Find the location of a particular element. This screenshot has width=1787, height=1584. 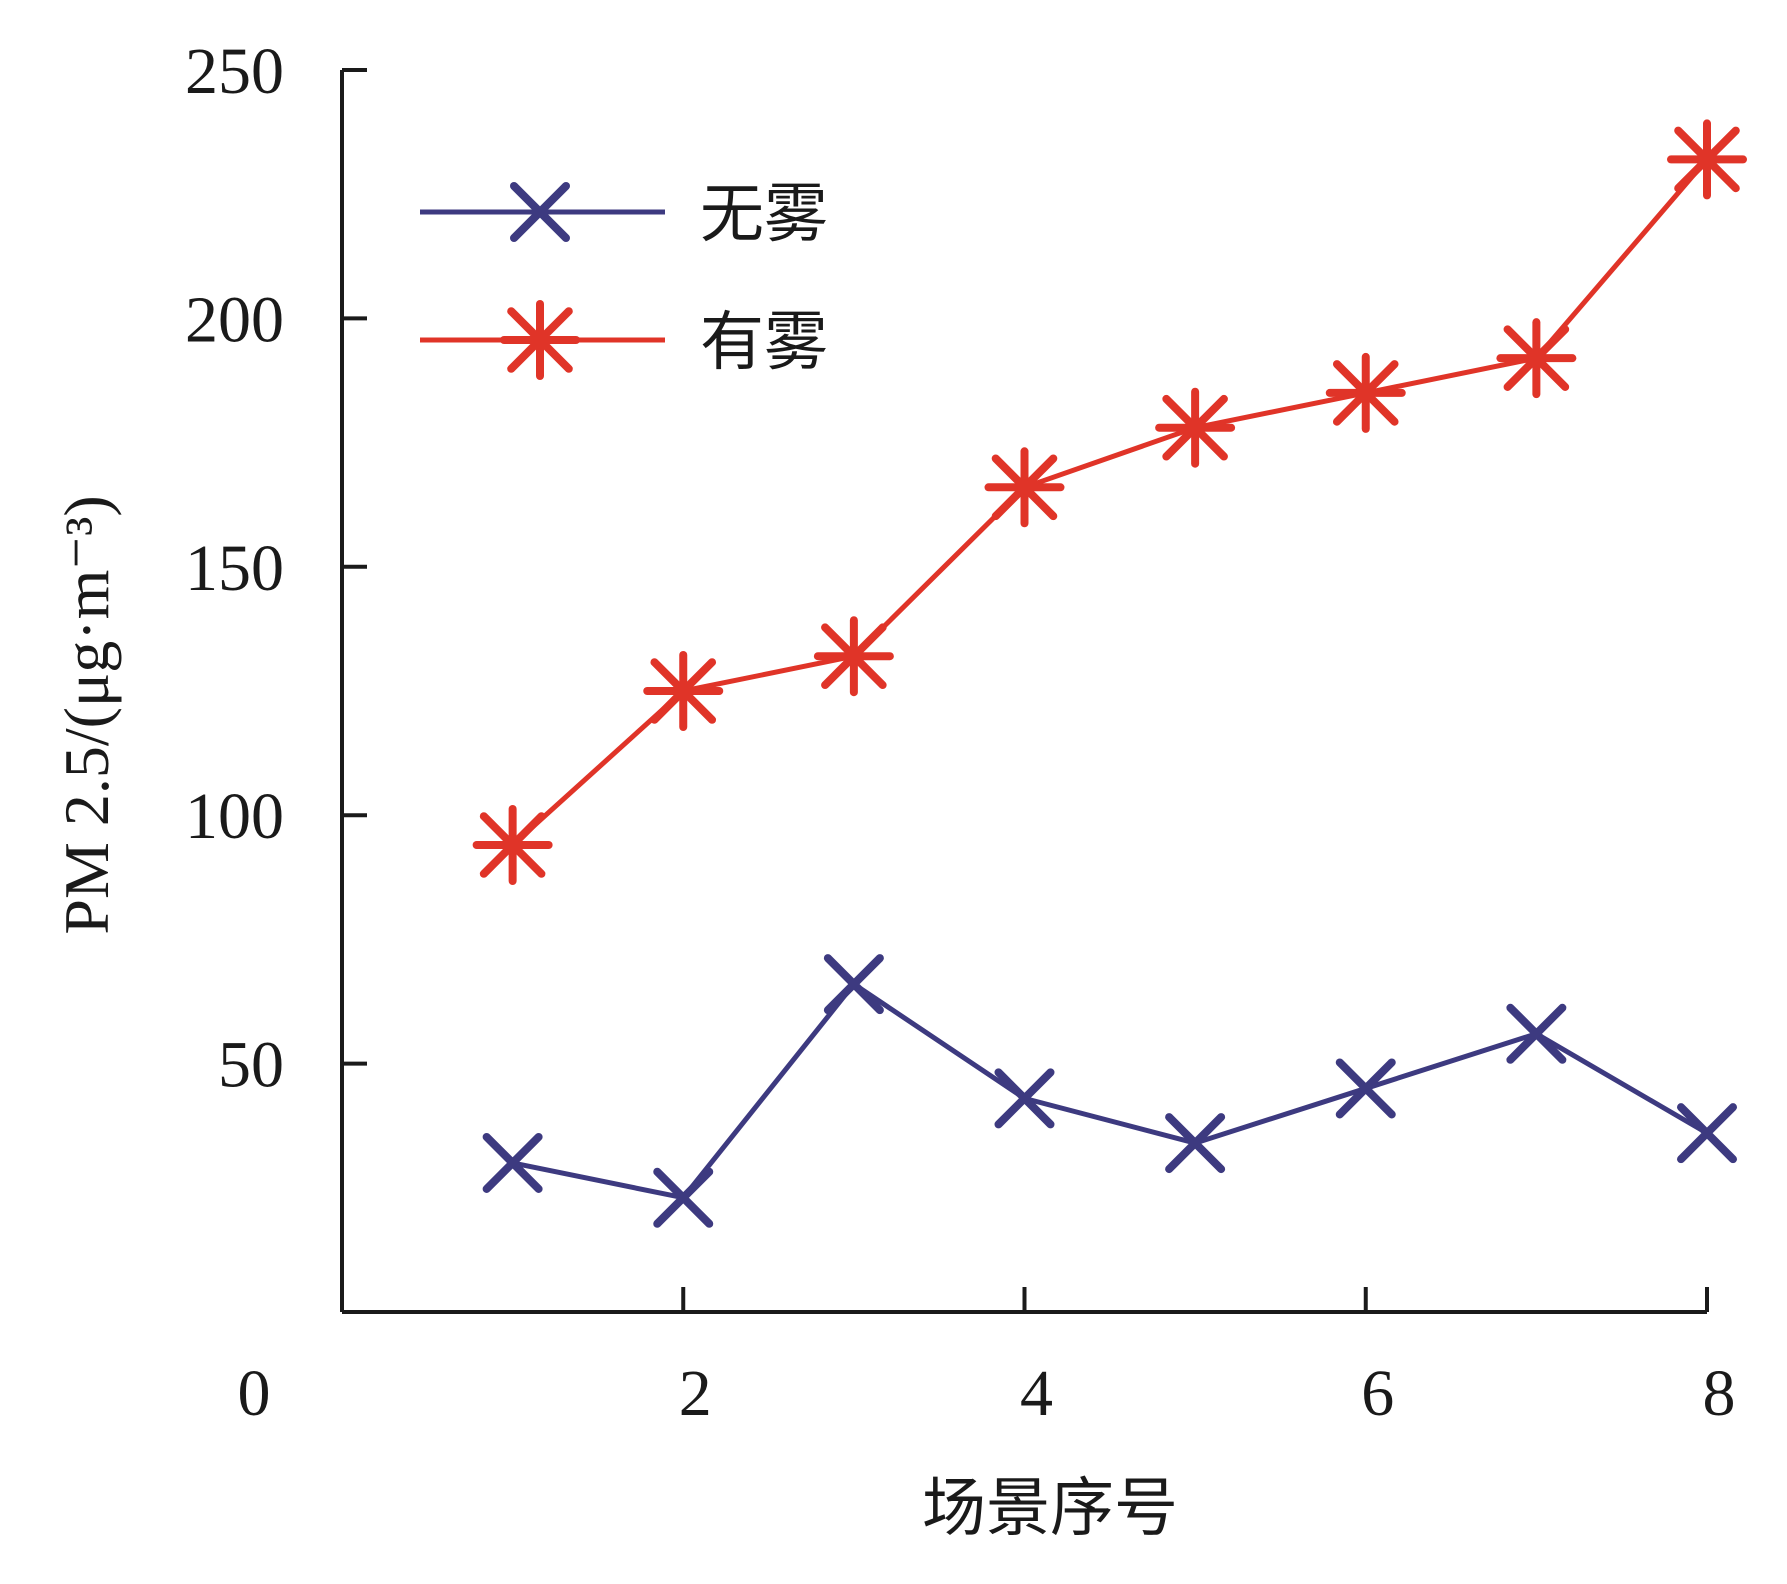

x-tick-label: 2 is located at coordinates (695, 1393).